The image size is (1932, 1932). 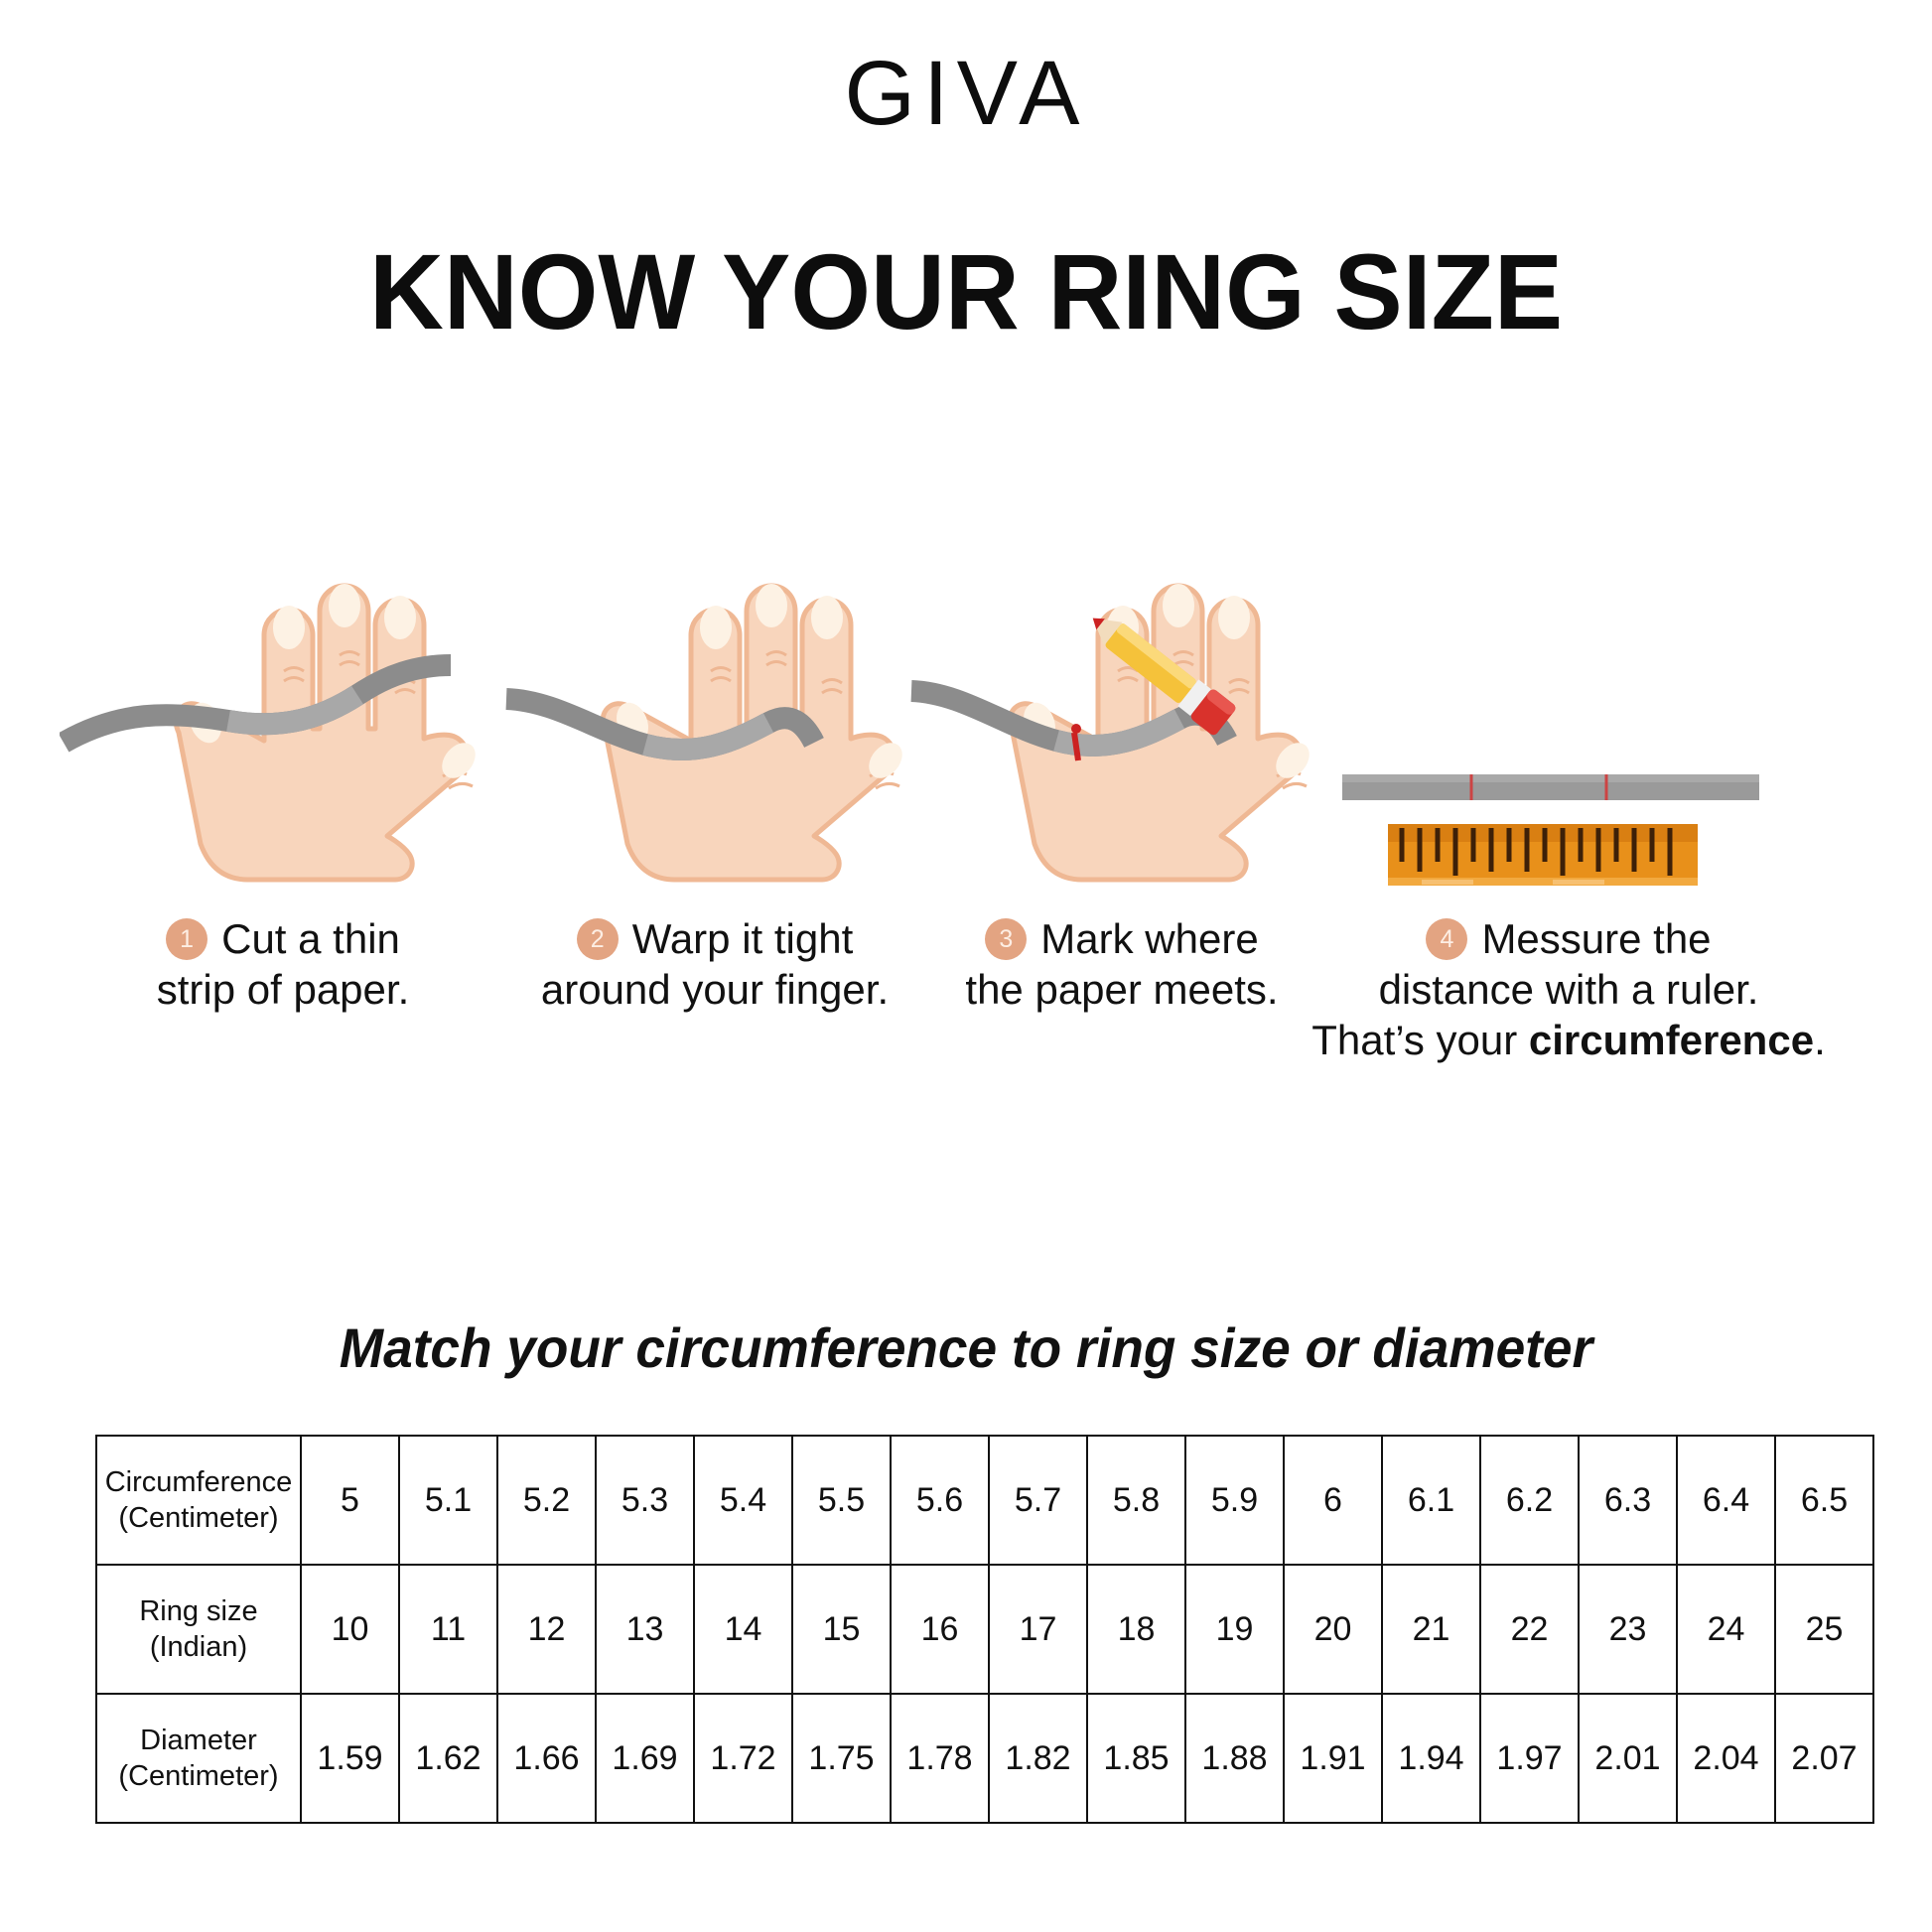 I want to click on cell-diameter-7: 1.82, so click(x=1038, y=1759).